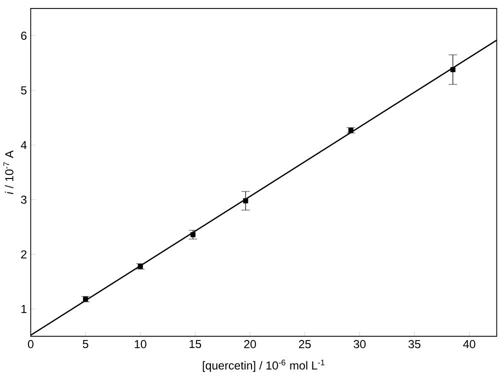 The width and height of the screenshot is (502, 375). What do you see at coordinates (263, 365) in the screenshot?
I see `x-axis-title: [quercetin] / 10$^{-6}$ mol L$^{-1}$` at bounding box center [263, 365].